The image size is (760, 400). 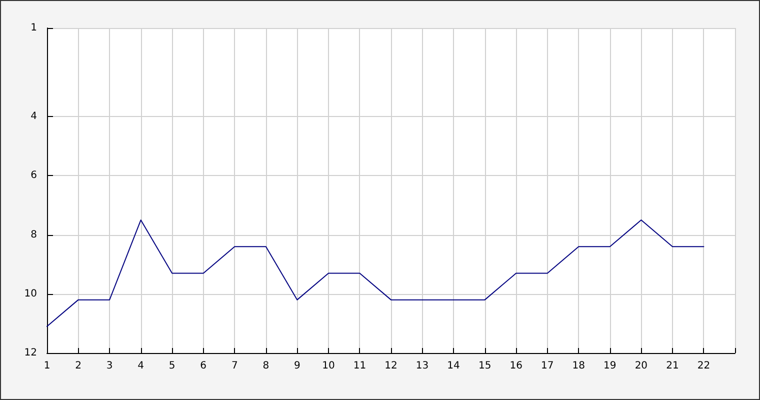 What do you see at coordinates (234, 366) in the screenshot?
I see `x-tick-label: 7` at bounding box center [234, 366].